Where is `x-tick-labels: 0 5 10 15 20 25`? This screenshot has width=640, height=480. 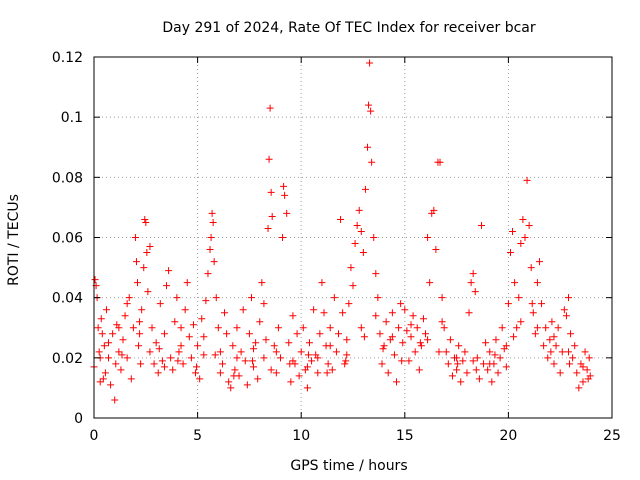 x-tick-labels: 0 5 10 15 20 25 is located at coordinates (355, 436).